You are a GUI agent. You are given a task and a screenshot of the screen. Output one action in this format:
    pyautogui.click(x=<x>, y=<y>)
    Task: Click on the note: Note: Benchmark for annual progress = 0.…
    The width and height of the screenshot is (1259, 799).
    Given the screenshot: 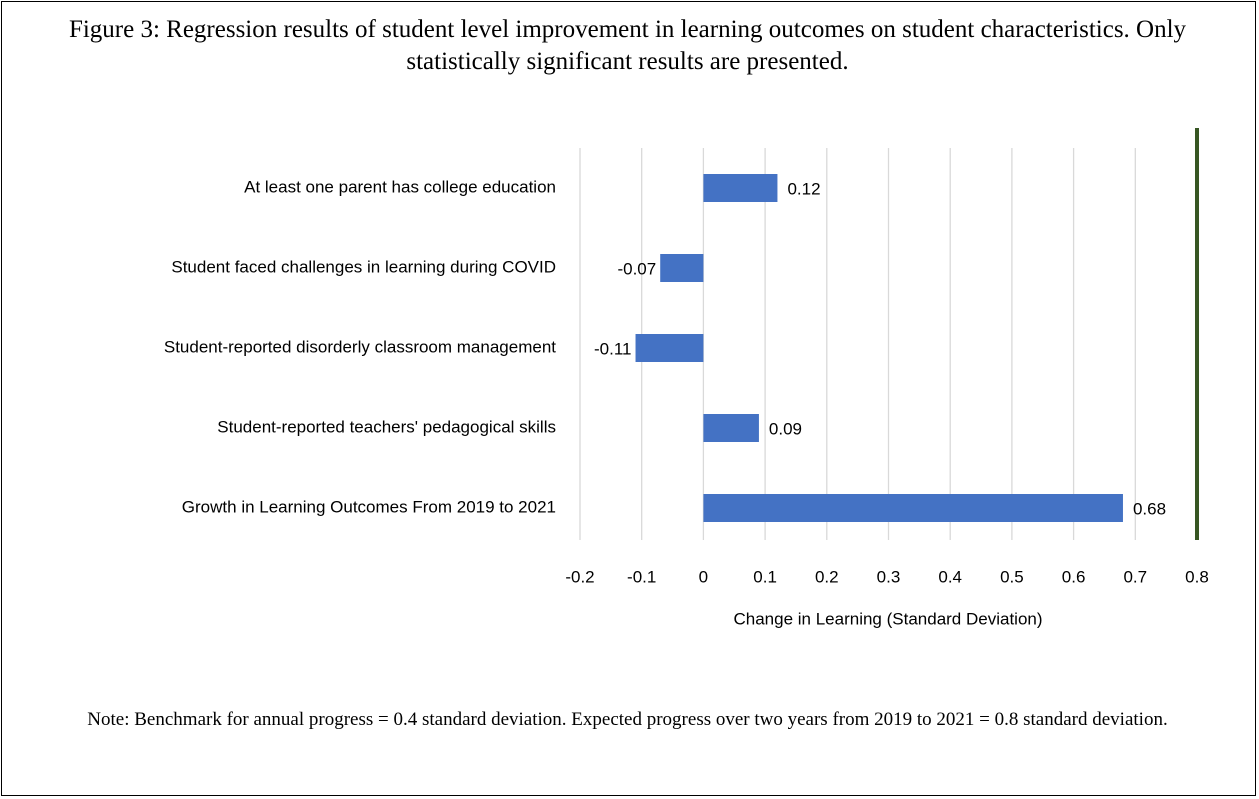 What is the action you would take?
    pyautogui.click(x=627, y=719)
    